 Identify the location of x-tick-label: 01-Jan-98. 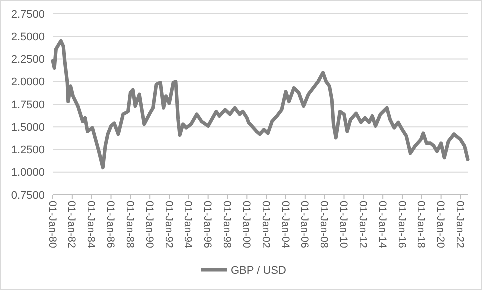
(227, 224).